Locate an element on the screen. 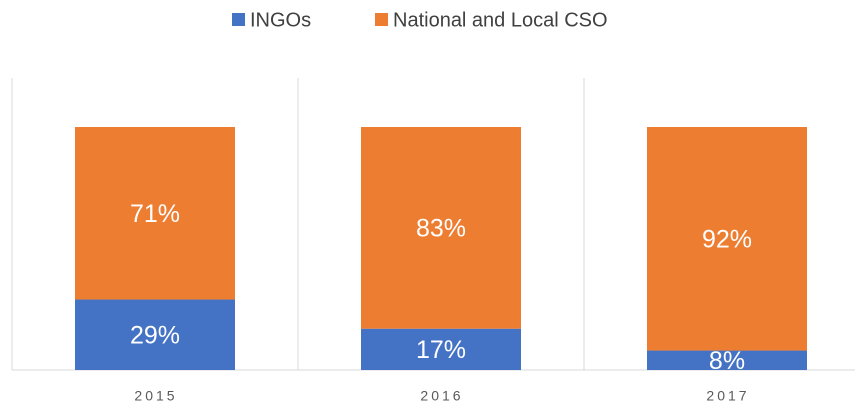  x-tick-label: 2016 is located at coordinates (441, 396).